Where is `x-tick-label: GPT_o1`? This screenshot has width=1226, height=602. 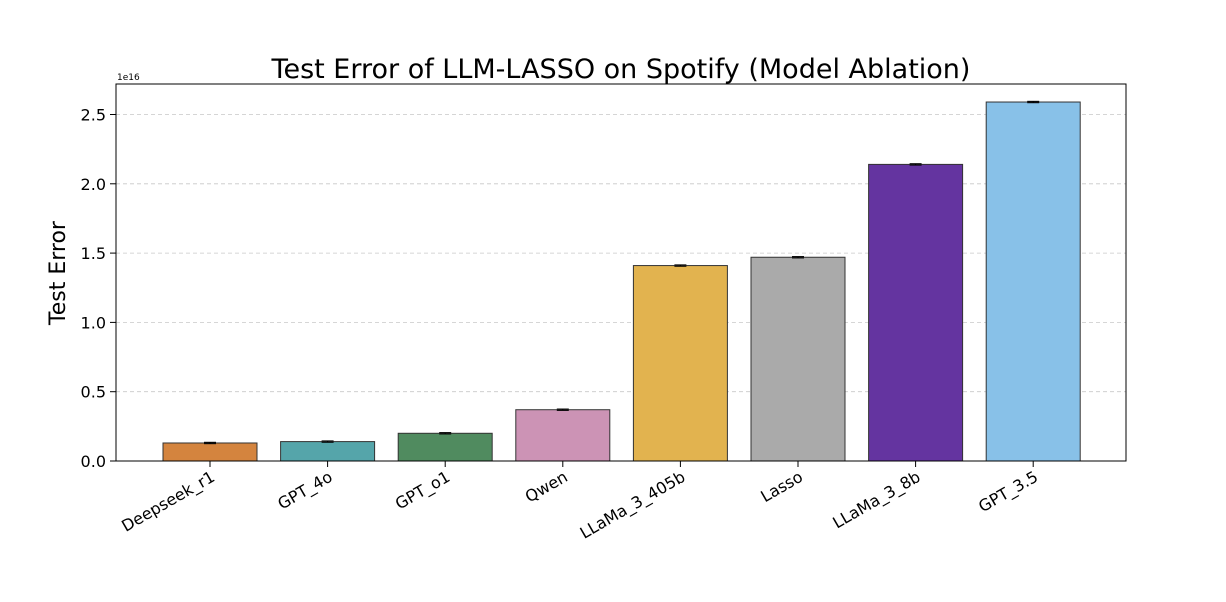 x-tick-label: GPT_o1 is located at coordinates (423, 490).